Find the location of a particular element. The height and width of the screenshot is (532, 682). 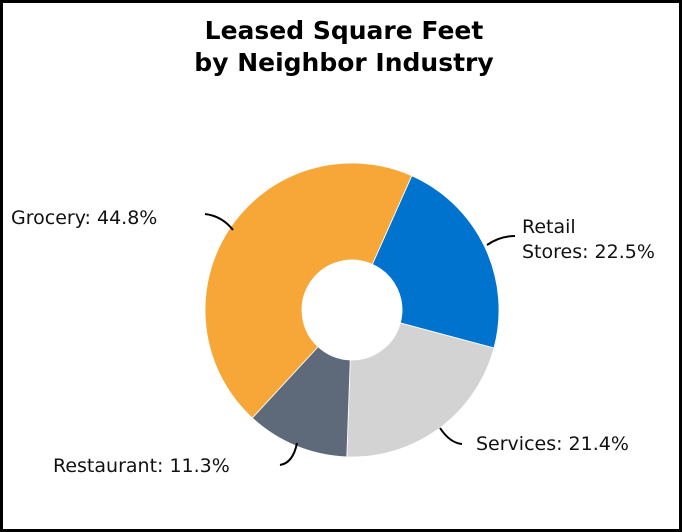

data-label-grocery: Grocery: 44.8% is located at coordinates (84, 218).